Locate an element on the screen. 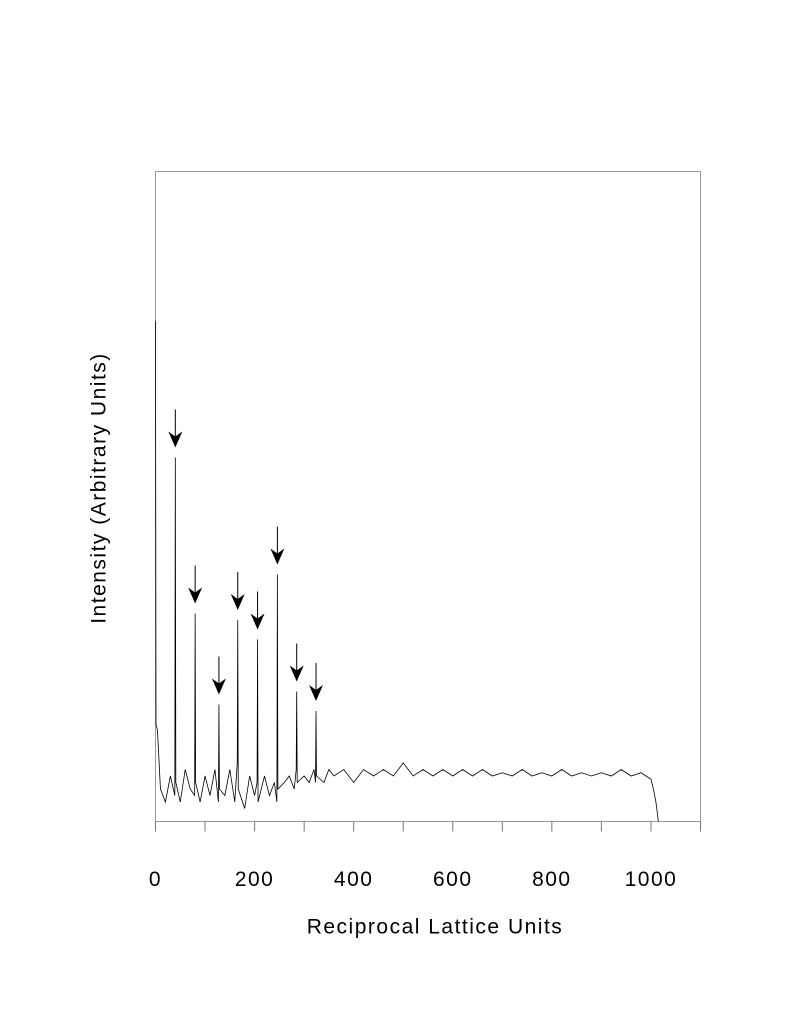 The width and height of the screenshot is (791, 1029). x-axis-label: Reciprocal Lattice Units is located at coordinates (435, 927).